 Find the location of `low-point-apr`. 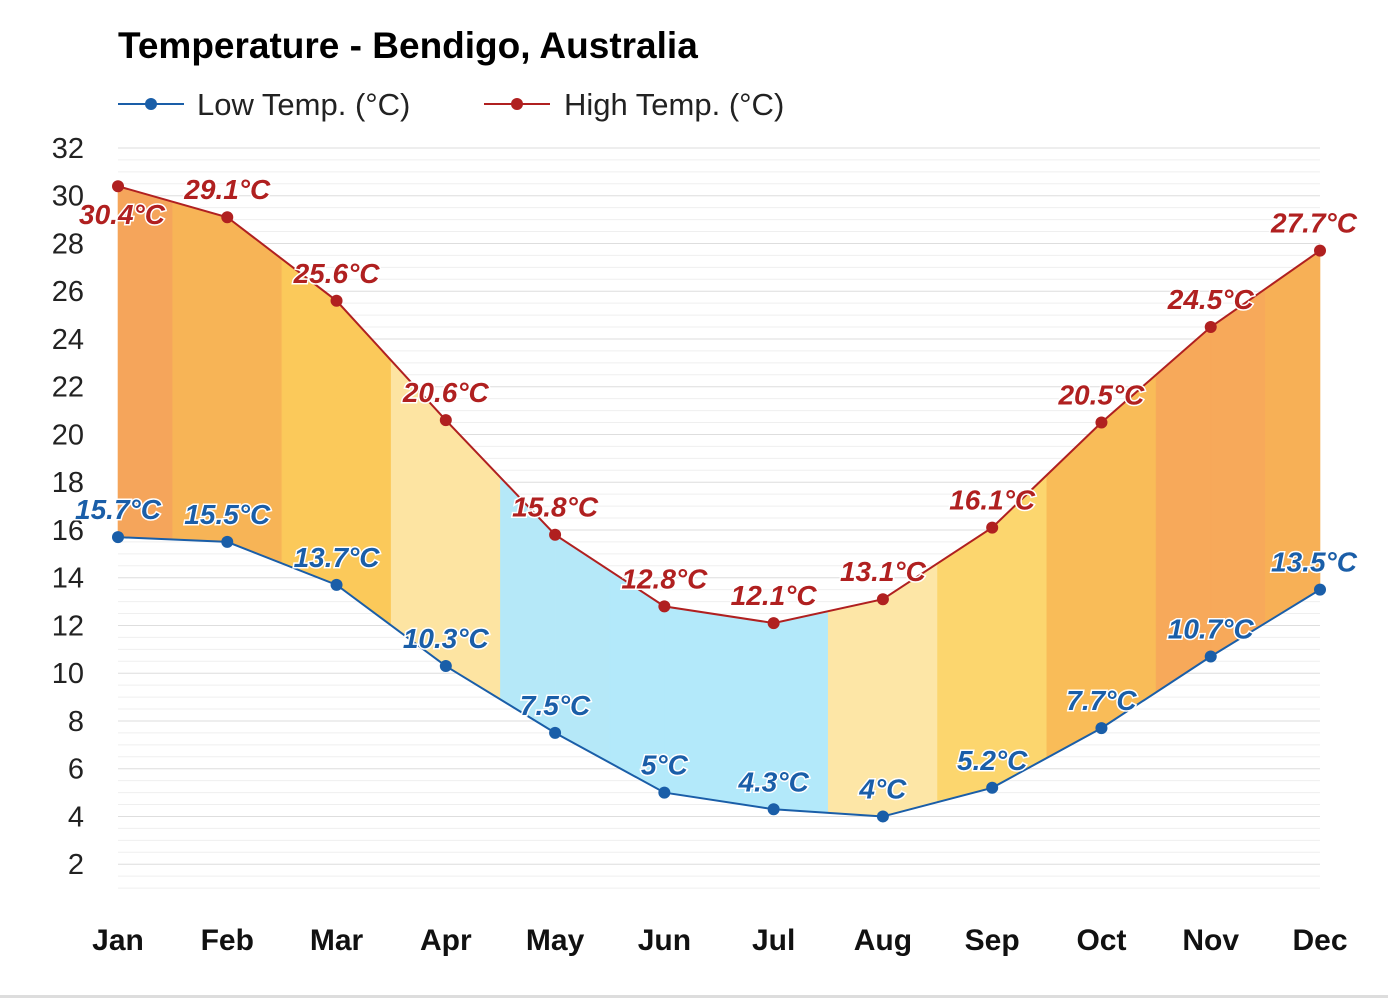

low-point-apr is located at coordinates (445, 666).